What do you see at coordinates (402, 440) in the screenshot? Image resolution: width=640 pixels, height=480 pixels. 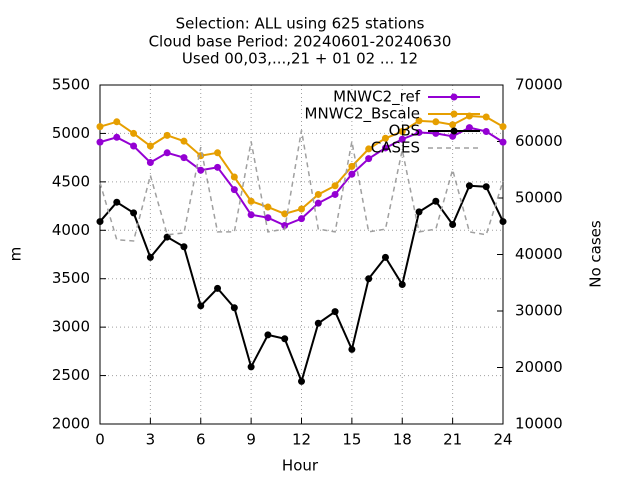 I see `x-tick-label: 18` at bounding box center [402, 440].